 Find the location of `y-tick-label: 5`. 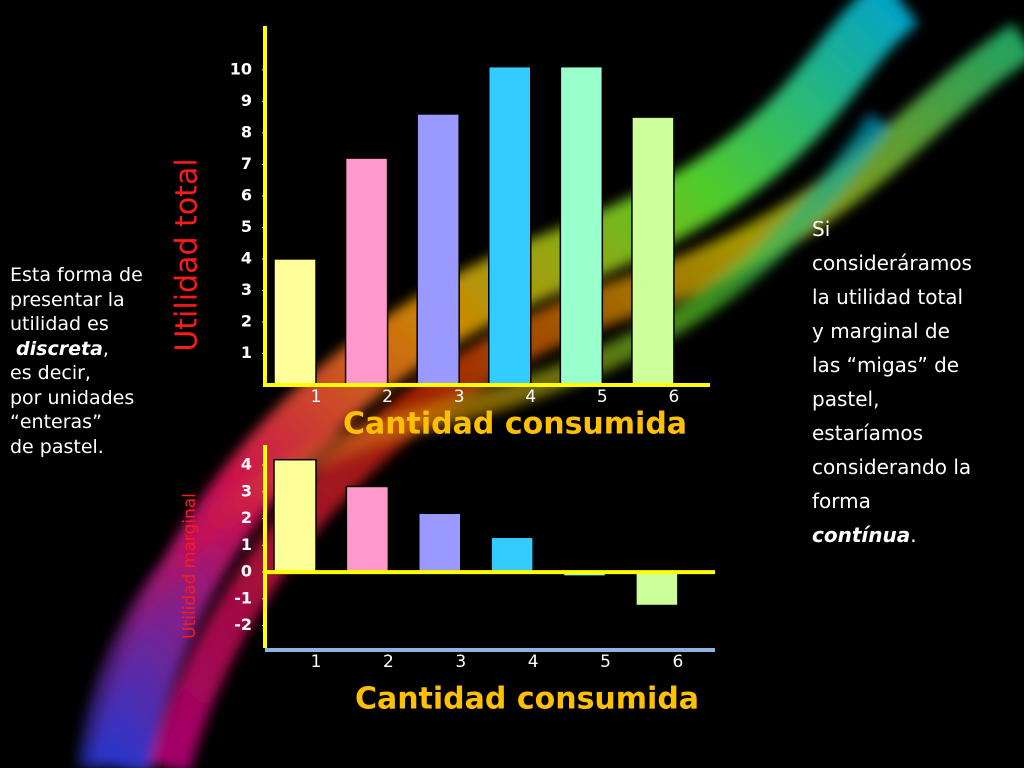

y-tick-label: 5 is located at coordinates (246, 226).